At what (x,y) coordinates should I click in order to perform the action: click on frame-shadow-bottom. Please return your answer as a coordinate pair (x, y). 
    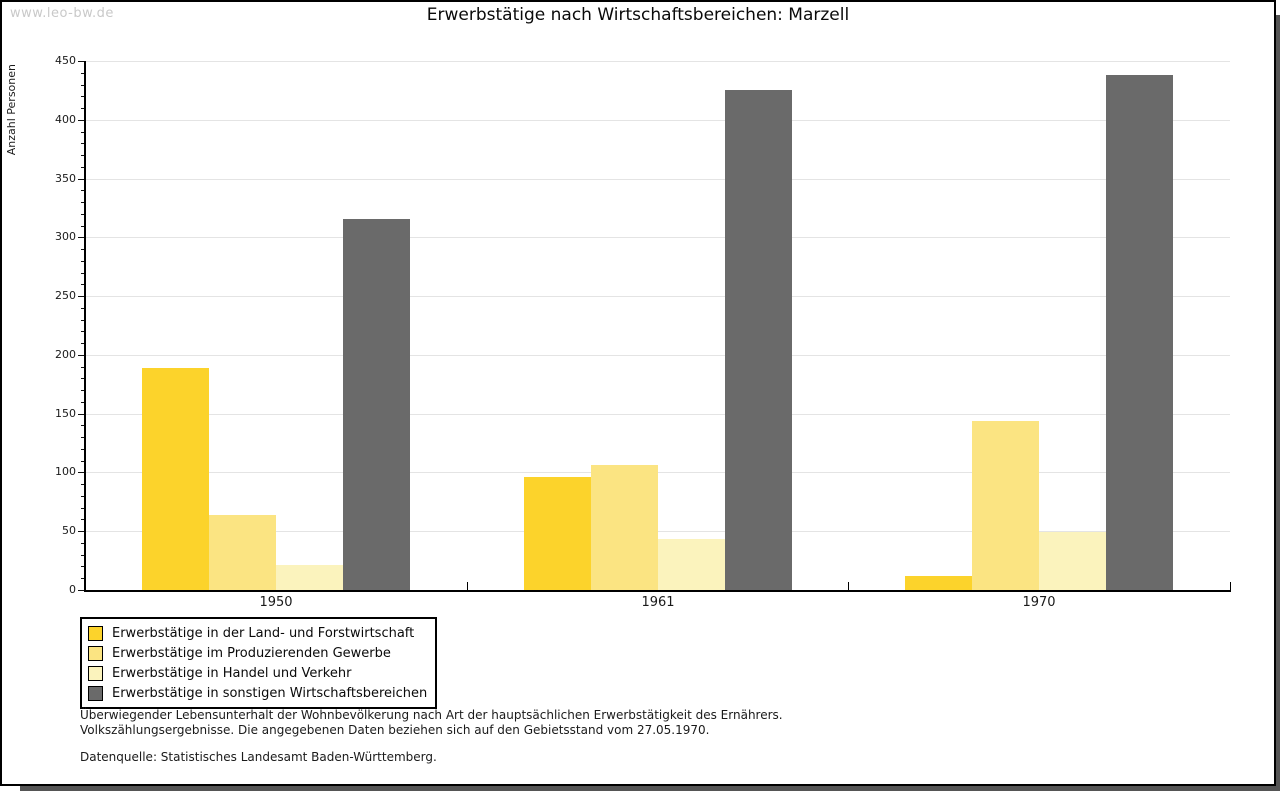
    Looking at the image, I should click on (650, 788).